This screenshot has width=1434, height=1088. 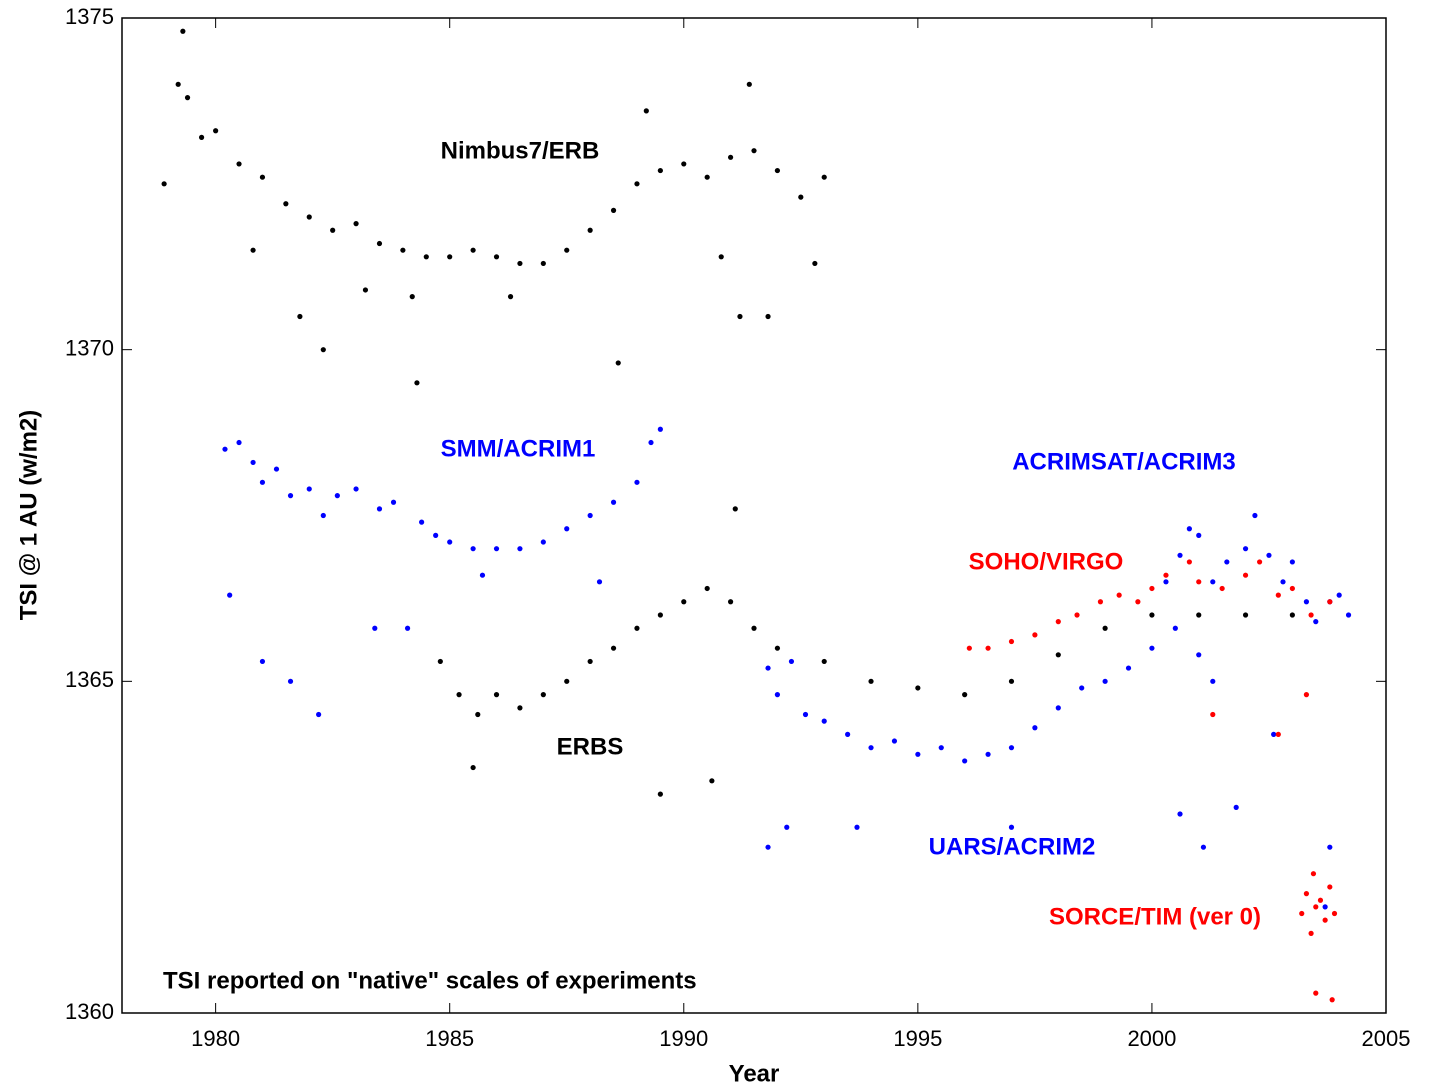 I want to click on y-tick-label: 1360, so click(x=89, y=1011).